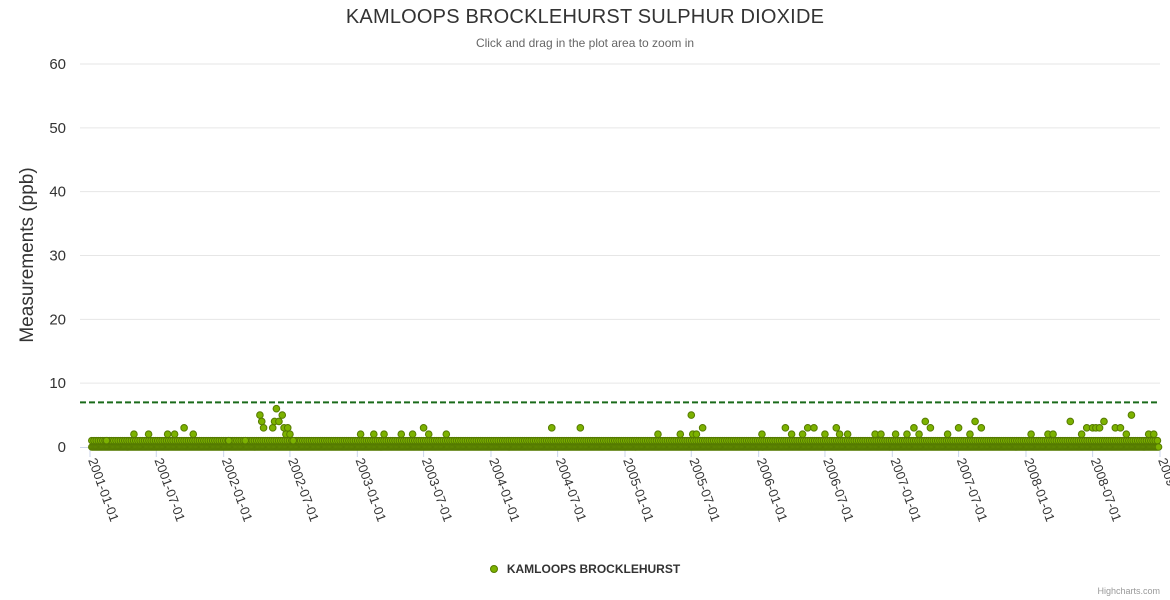  What do you see at coordinates (27, 254) in the screenshot?
I see `y-axis-title: Measurements (ppb)` at bounding box center [27, 254].